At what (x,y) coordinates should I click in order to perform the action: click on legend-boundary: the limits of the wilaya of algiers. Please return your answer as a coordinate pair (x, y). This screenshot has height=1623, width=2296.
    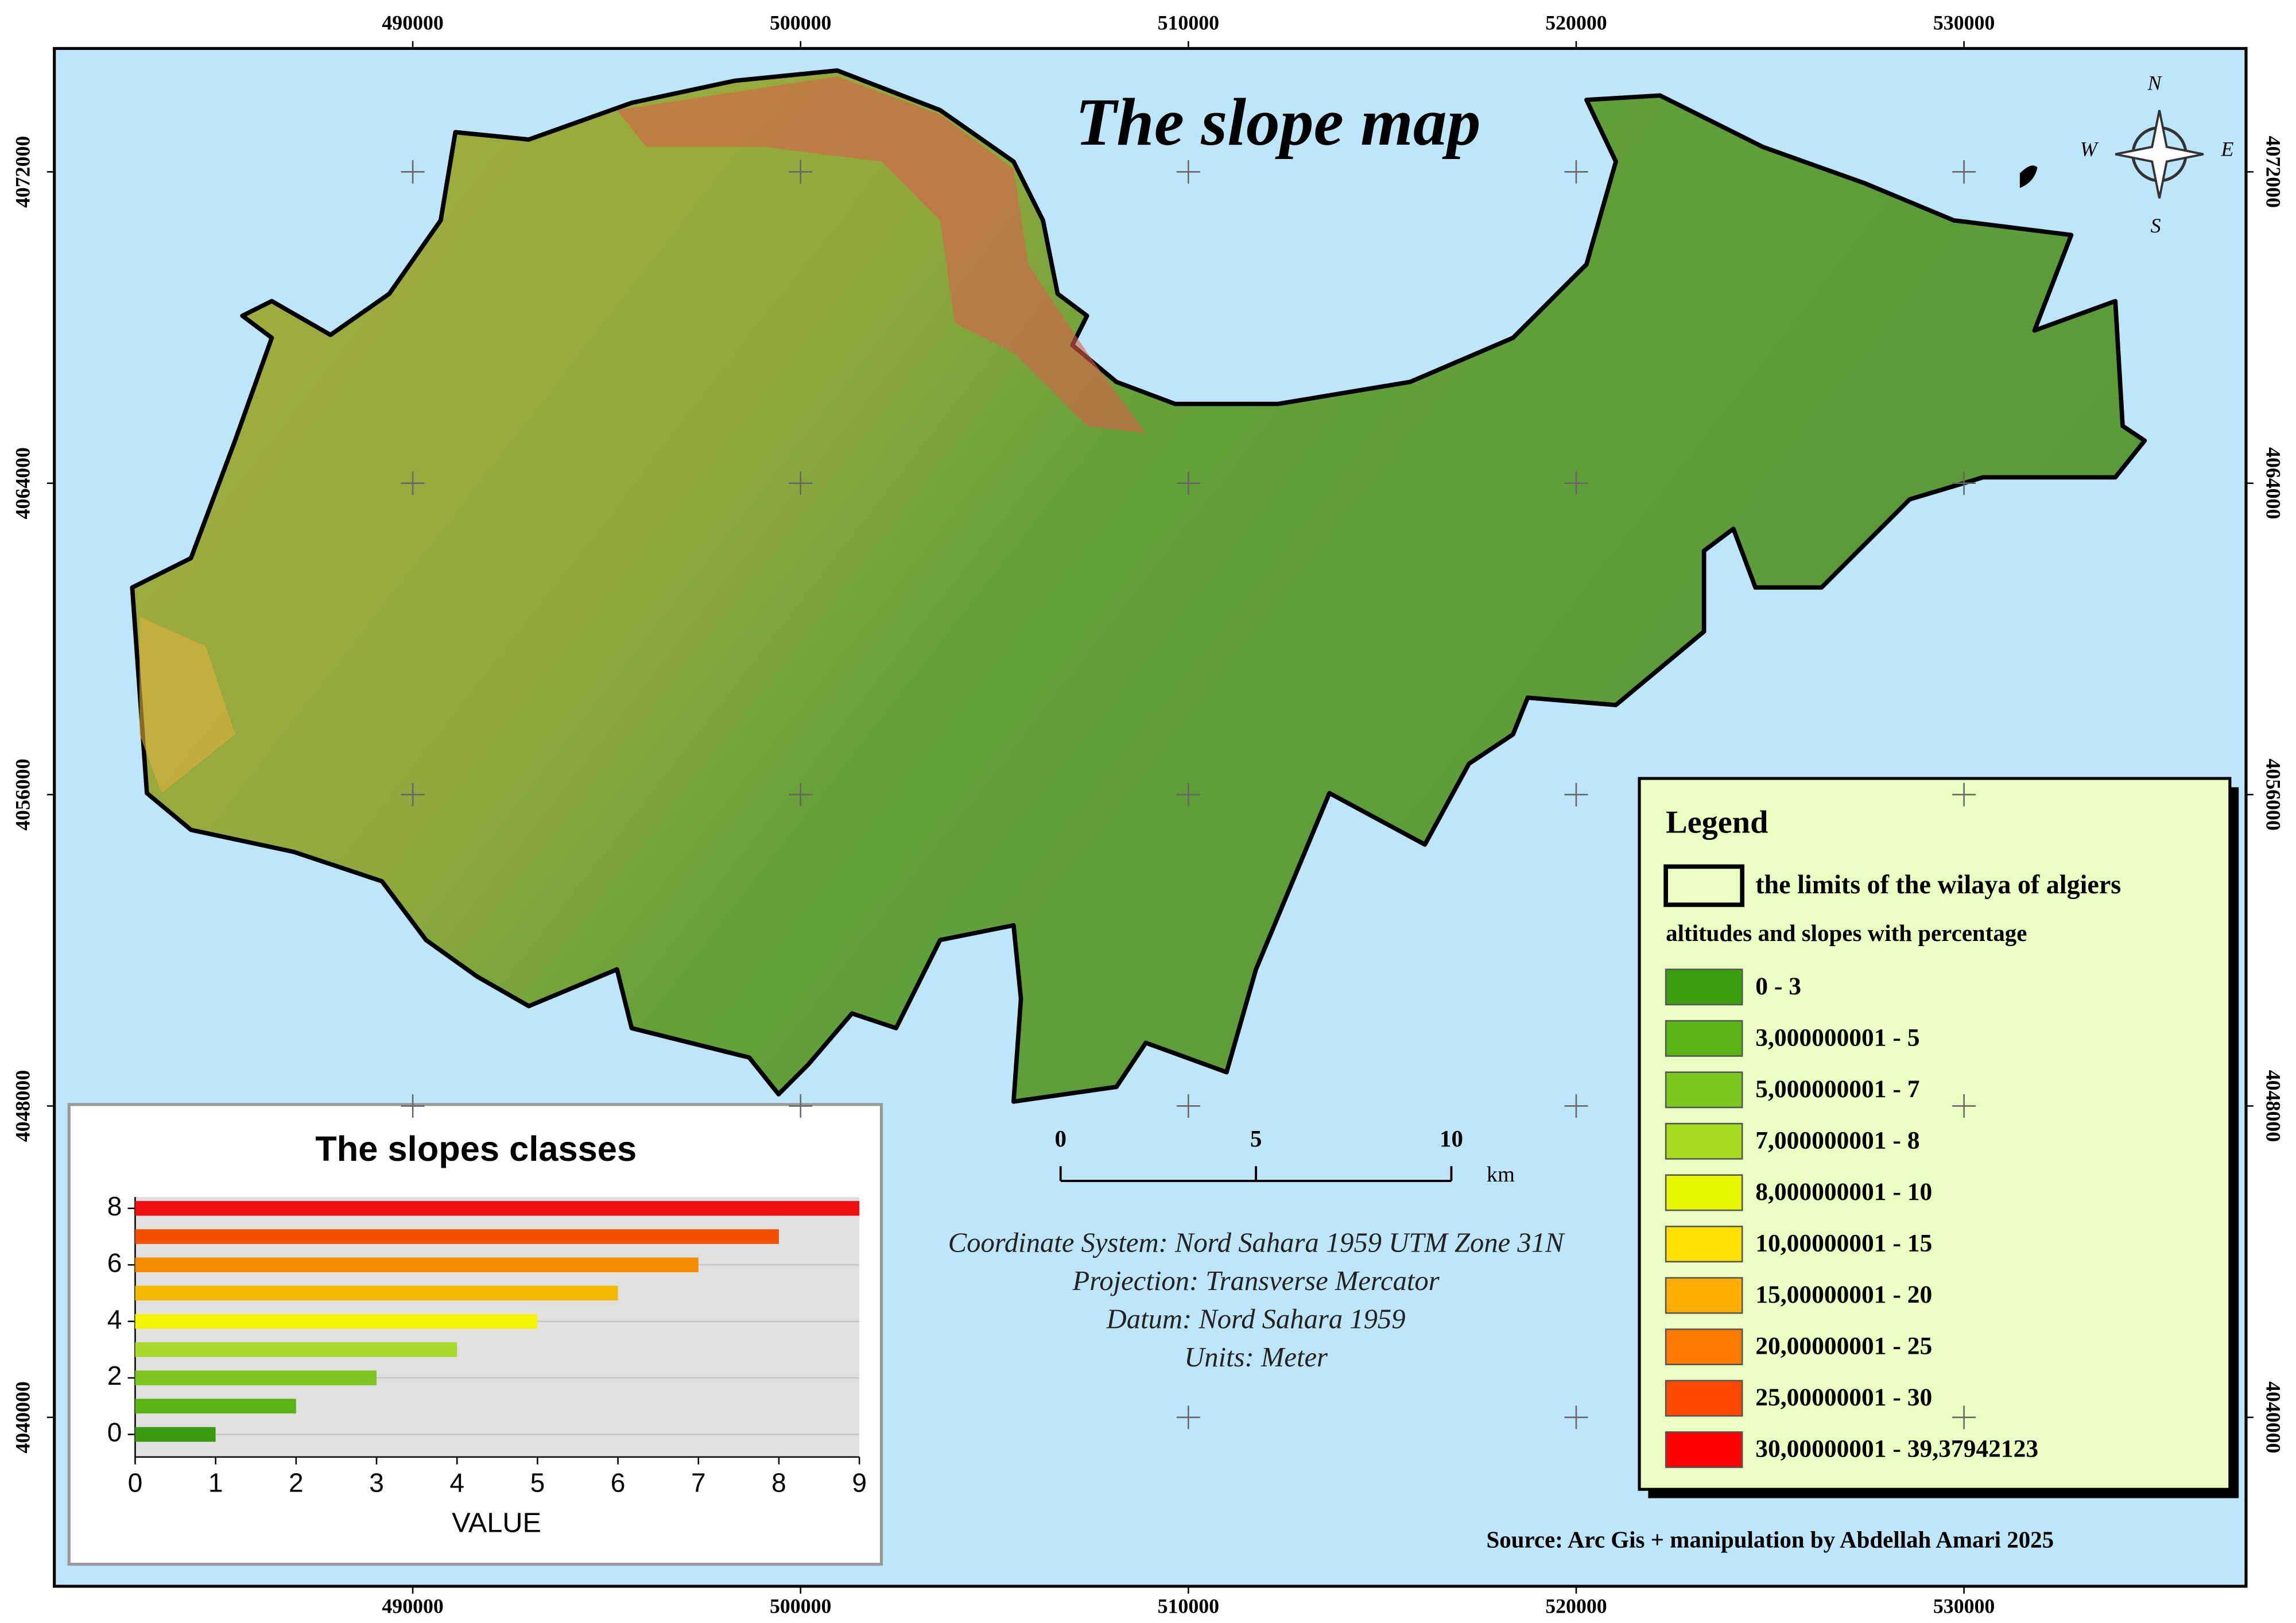
    Looking at the image, I should click on (1938, 884).